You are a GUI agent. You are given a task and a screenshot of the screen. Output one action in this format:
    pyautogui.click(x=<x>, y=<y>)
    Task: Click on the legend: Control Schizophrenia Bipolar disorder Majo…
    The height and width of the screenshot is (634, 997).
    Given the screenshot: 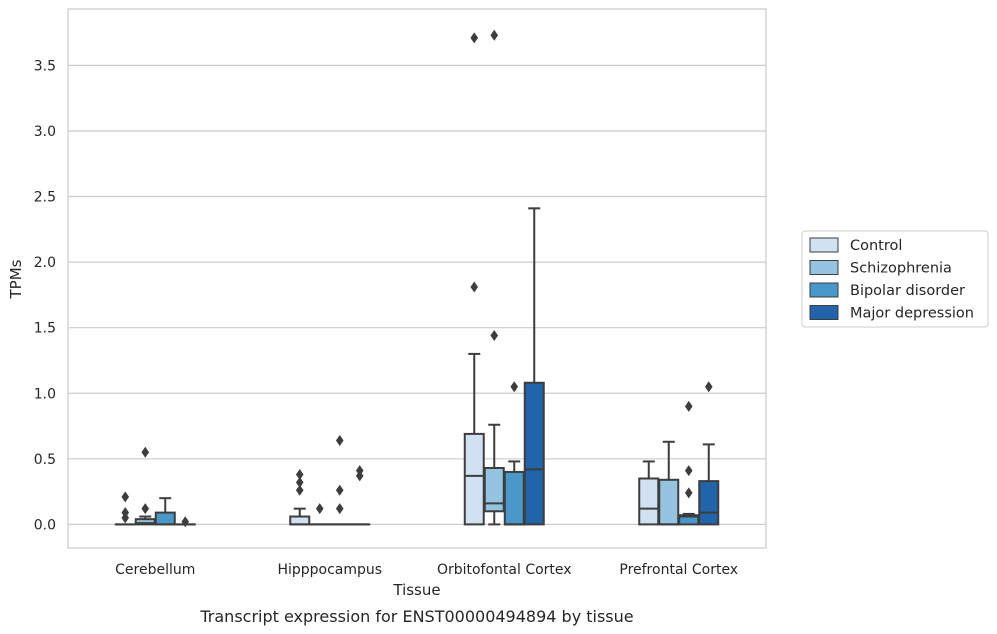 What is the action you would take?
    pyautogui.click(x=895, y=279)
    